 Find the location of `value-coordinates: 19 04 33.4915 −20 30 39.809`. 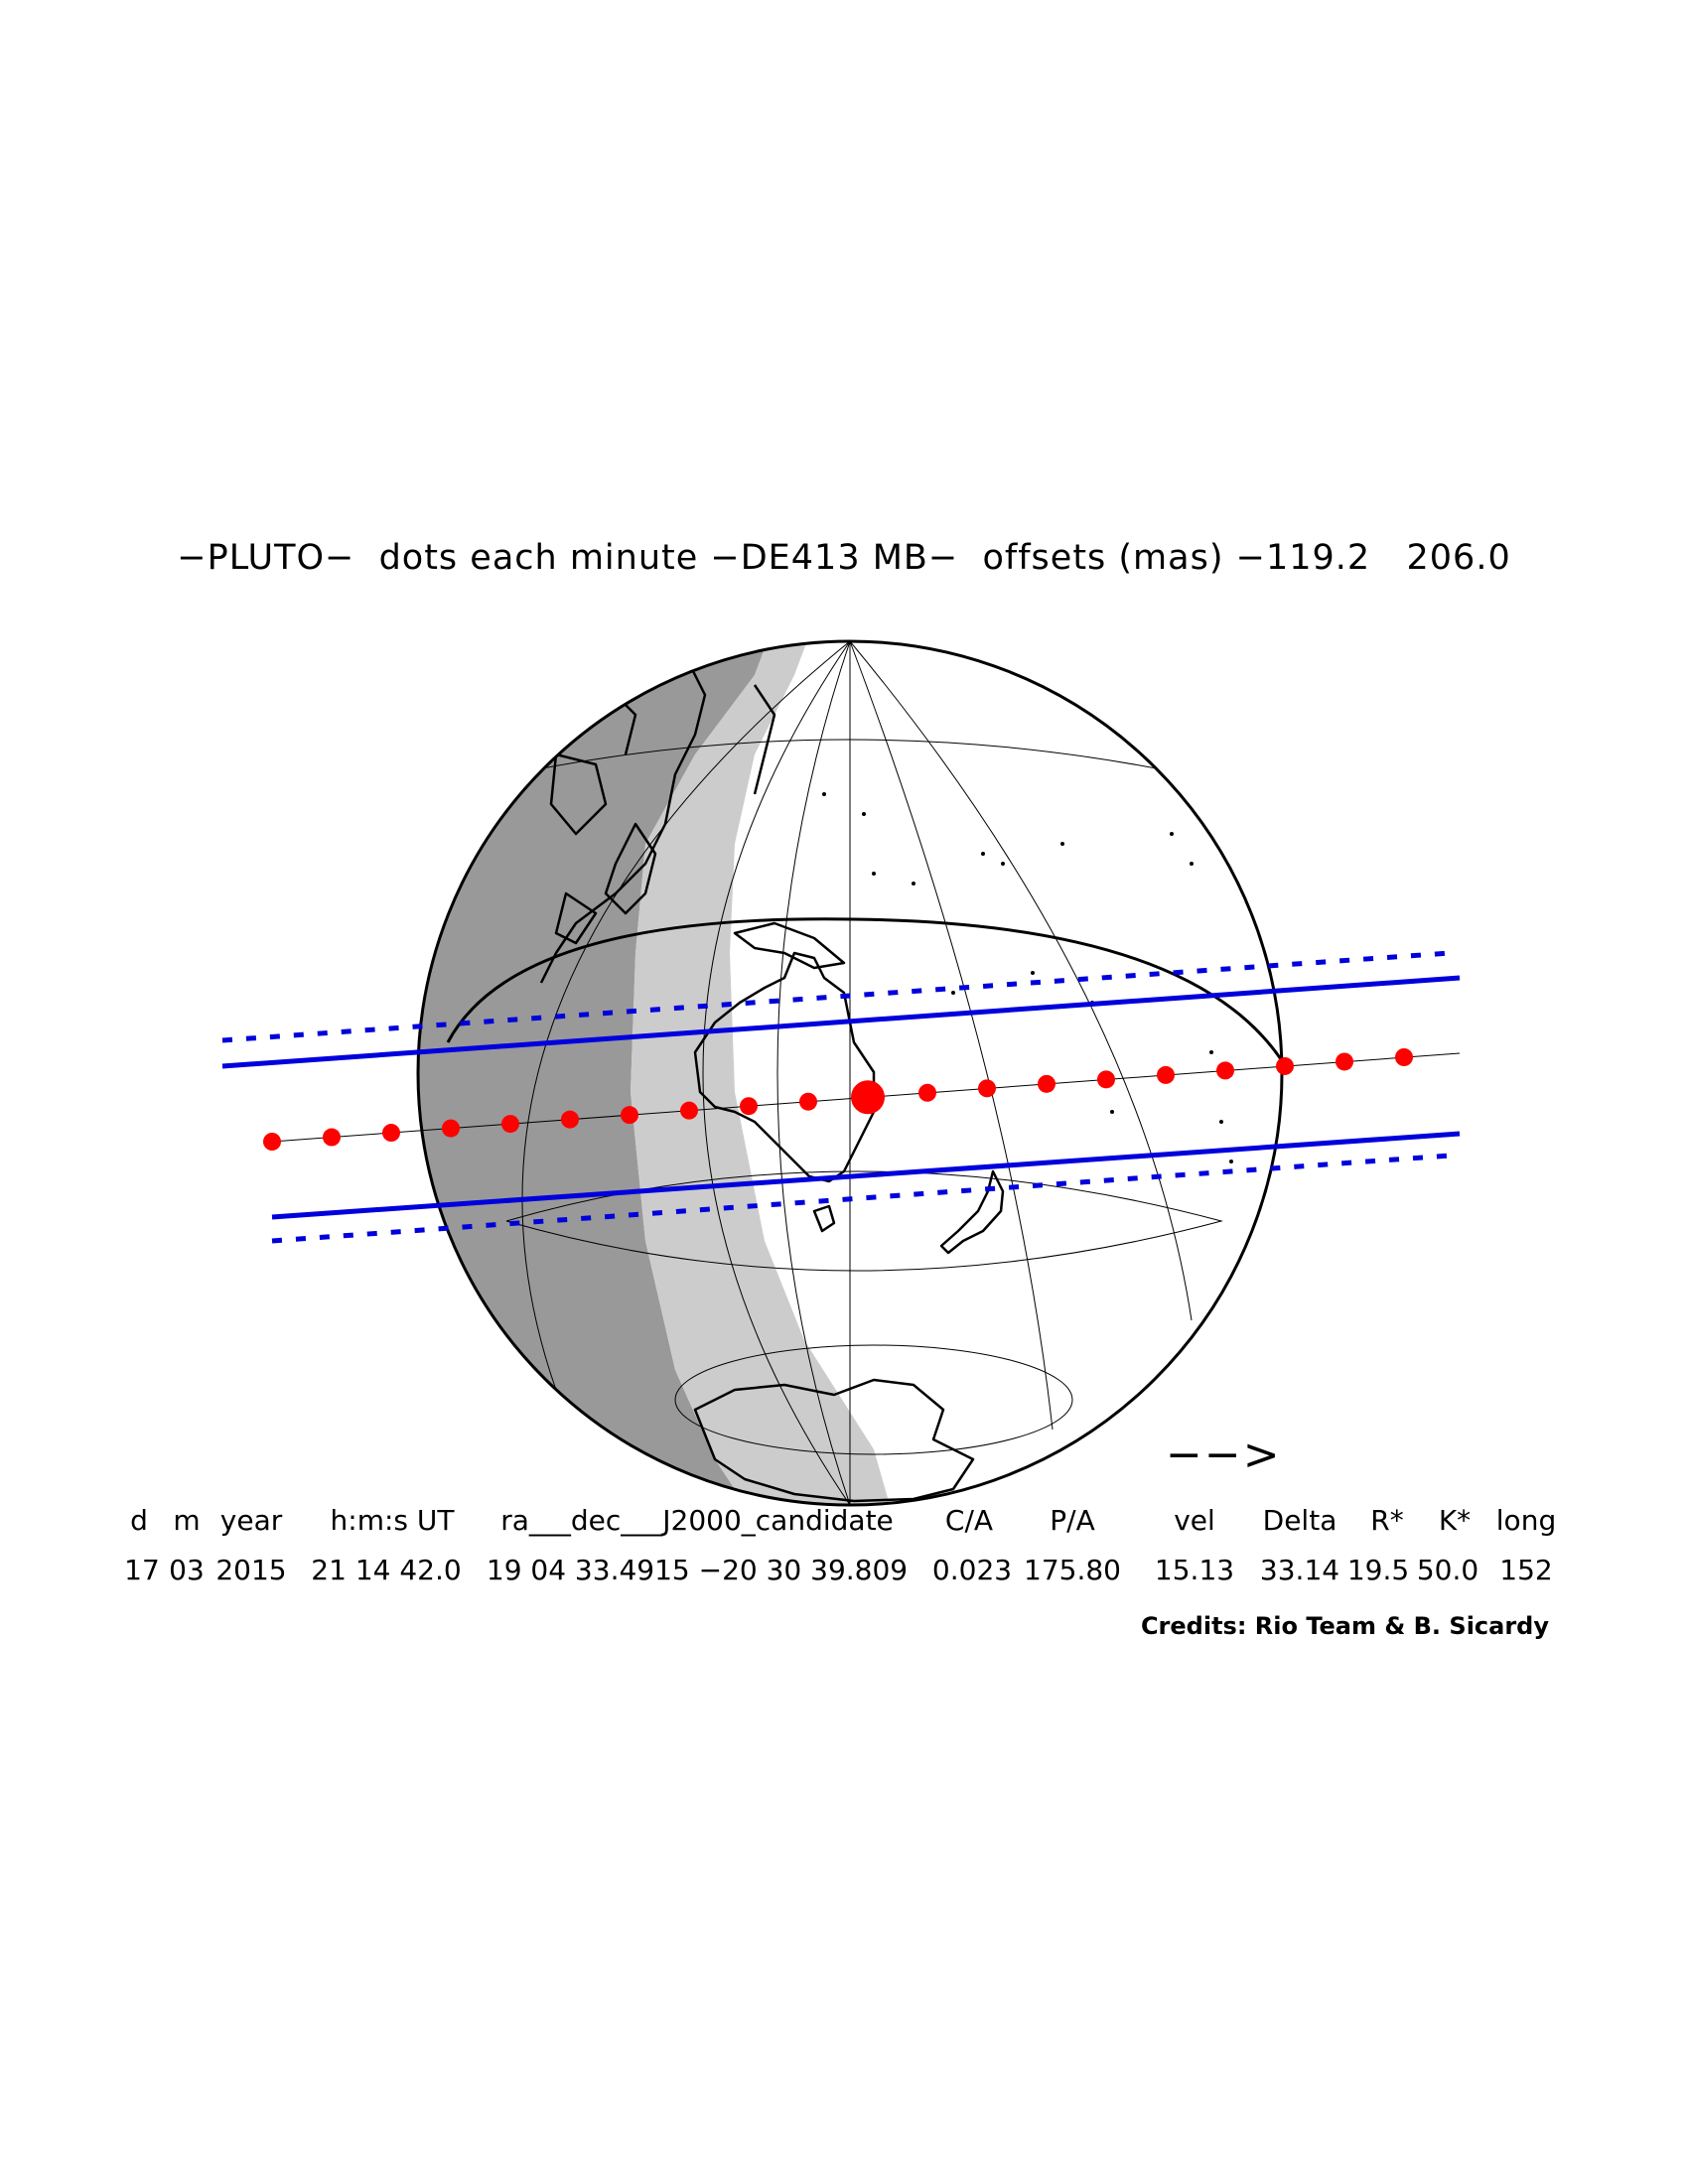

value-coordinates: 19 04 33.4915 −20 30 39.809 is located at coordinates (697, 1570).